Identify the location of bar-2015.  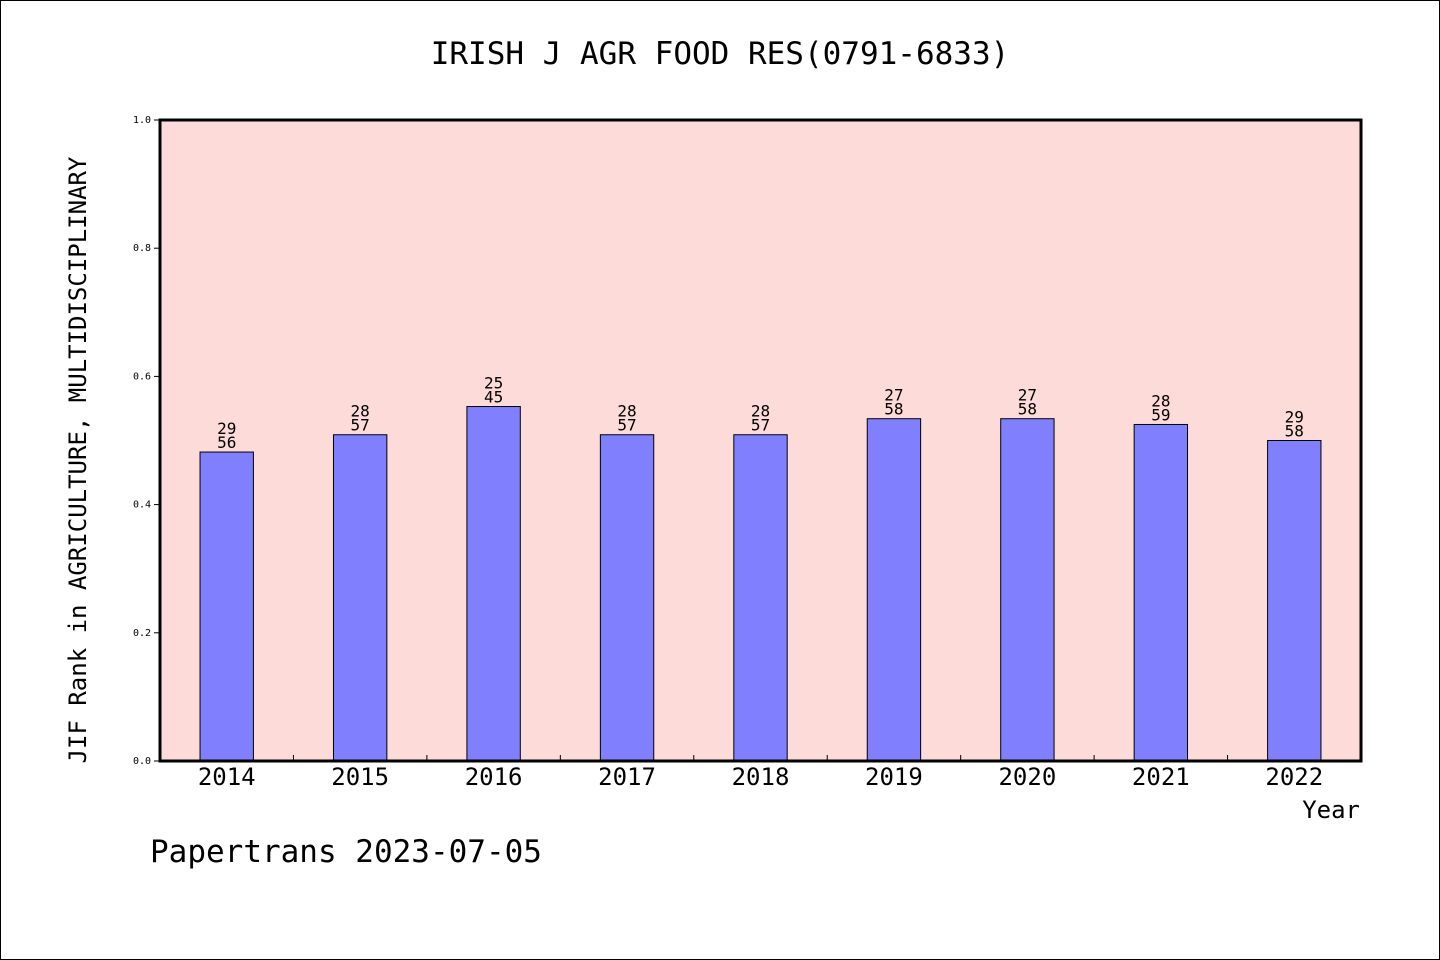
(360, 598).